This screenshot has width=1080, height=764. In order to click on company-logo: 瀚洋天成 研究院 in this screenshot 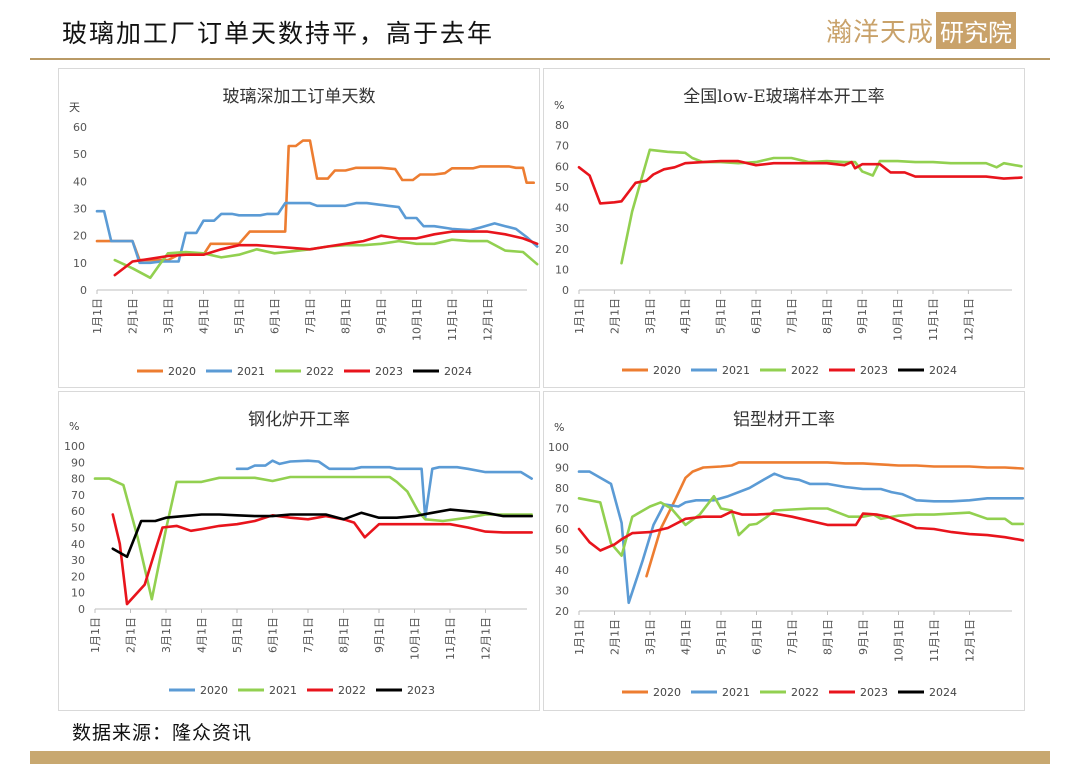, I will do `click(921, 30)`.